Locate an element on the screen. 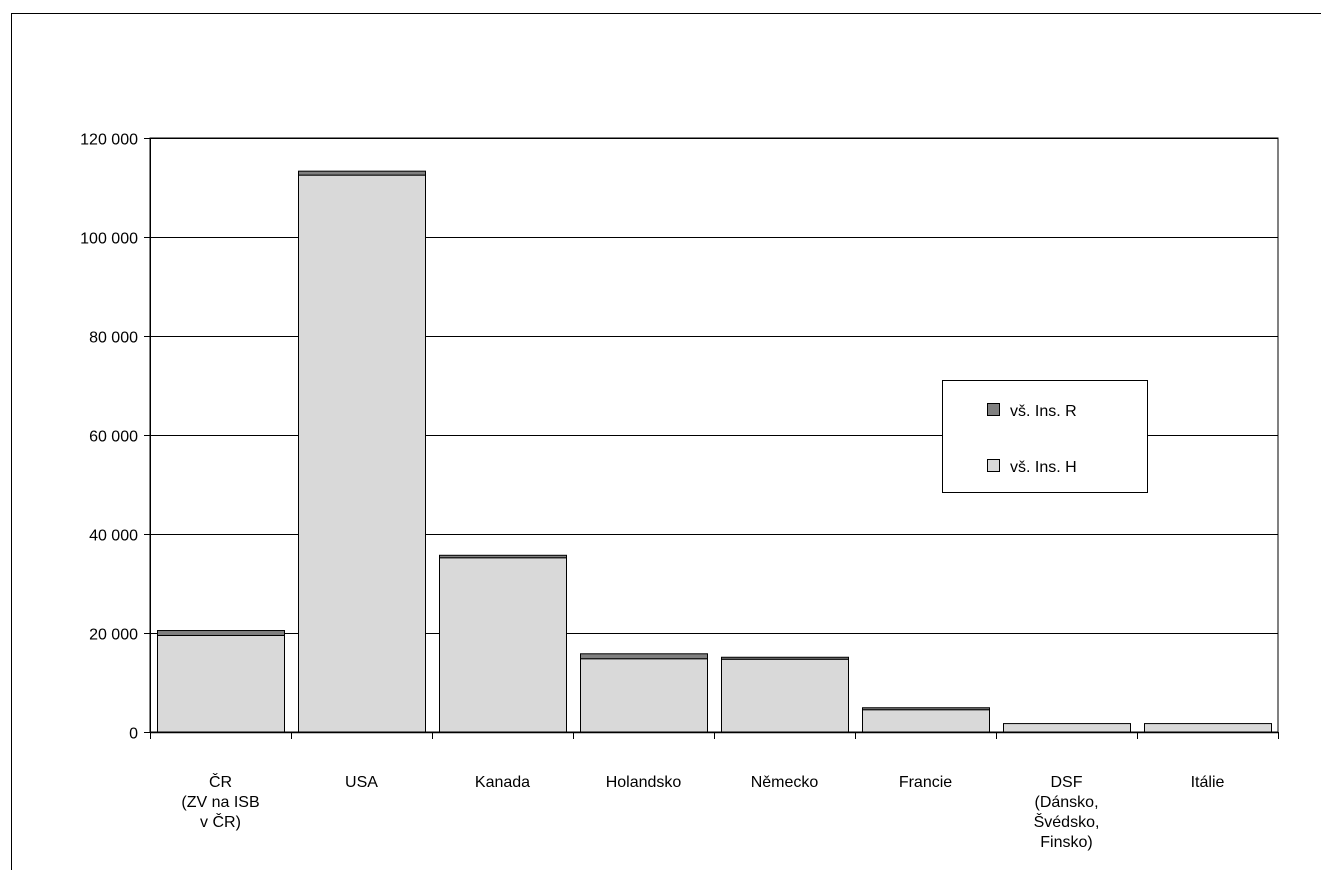 This screenshot has width=1321, height=870. legend-label: vš. Ins. R is located at coordinates (1043, 411).